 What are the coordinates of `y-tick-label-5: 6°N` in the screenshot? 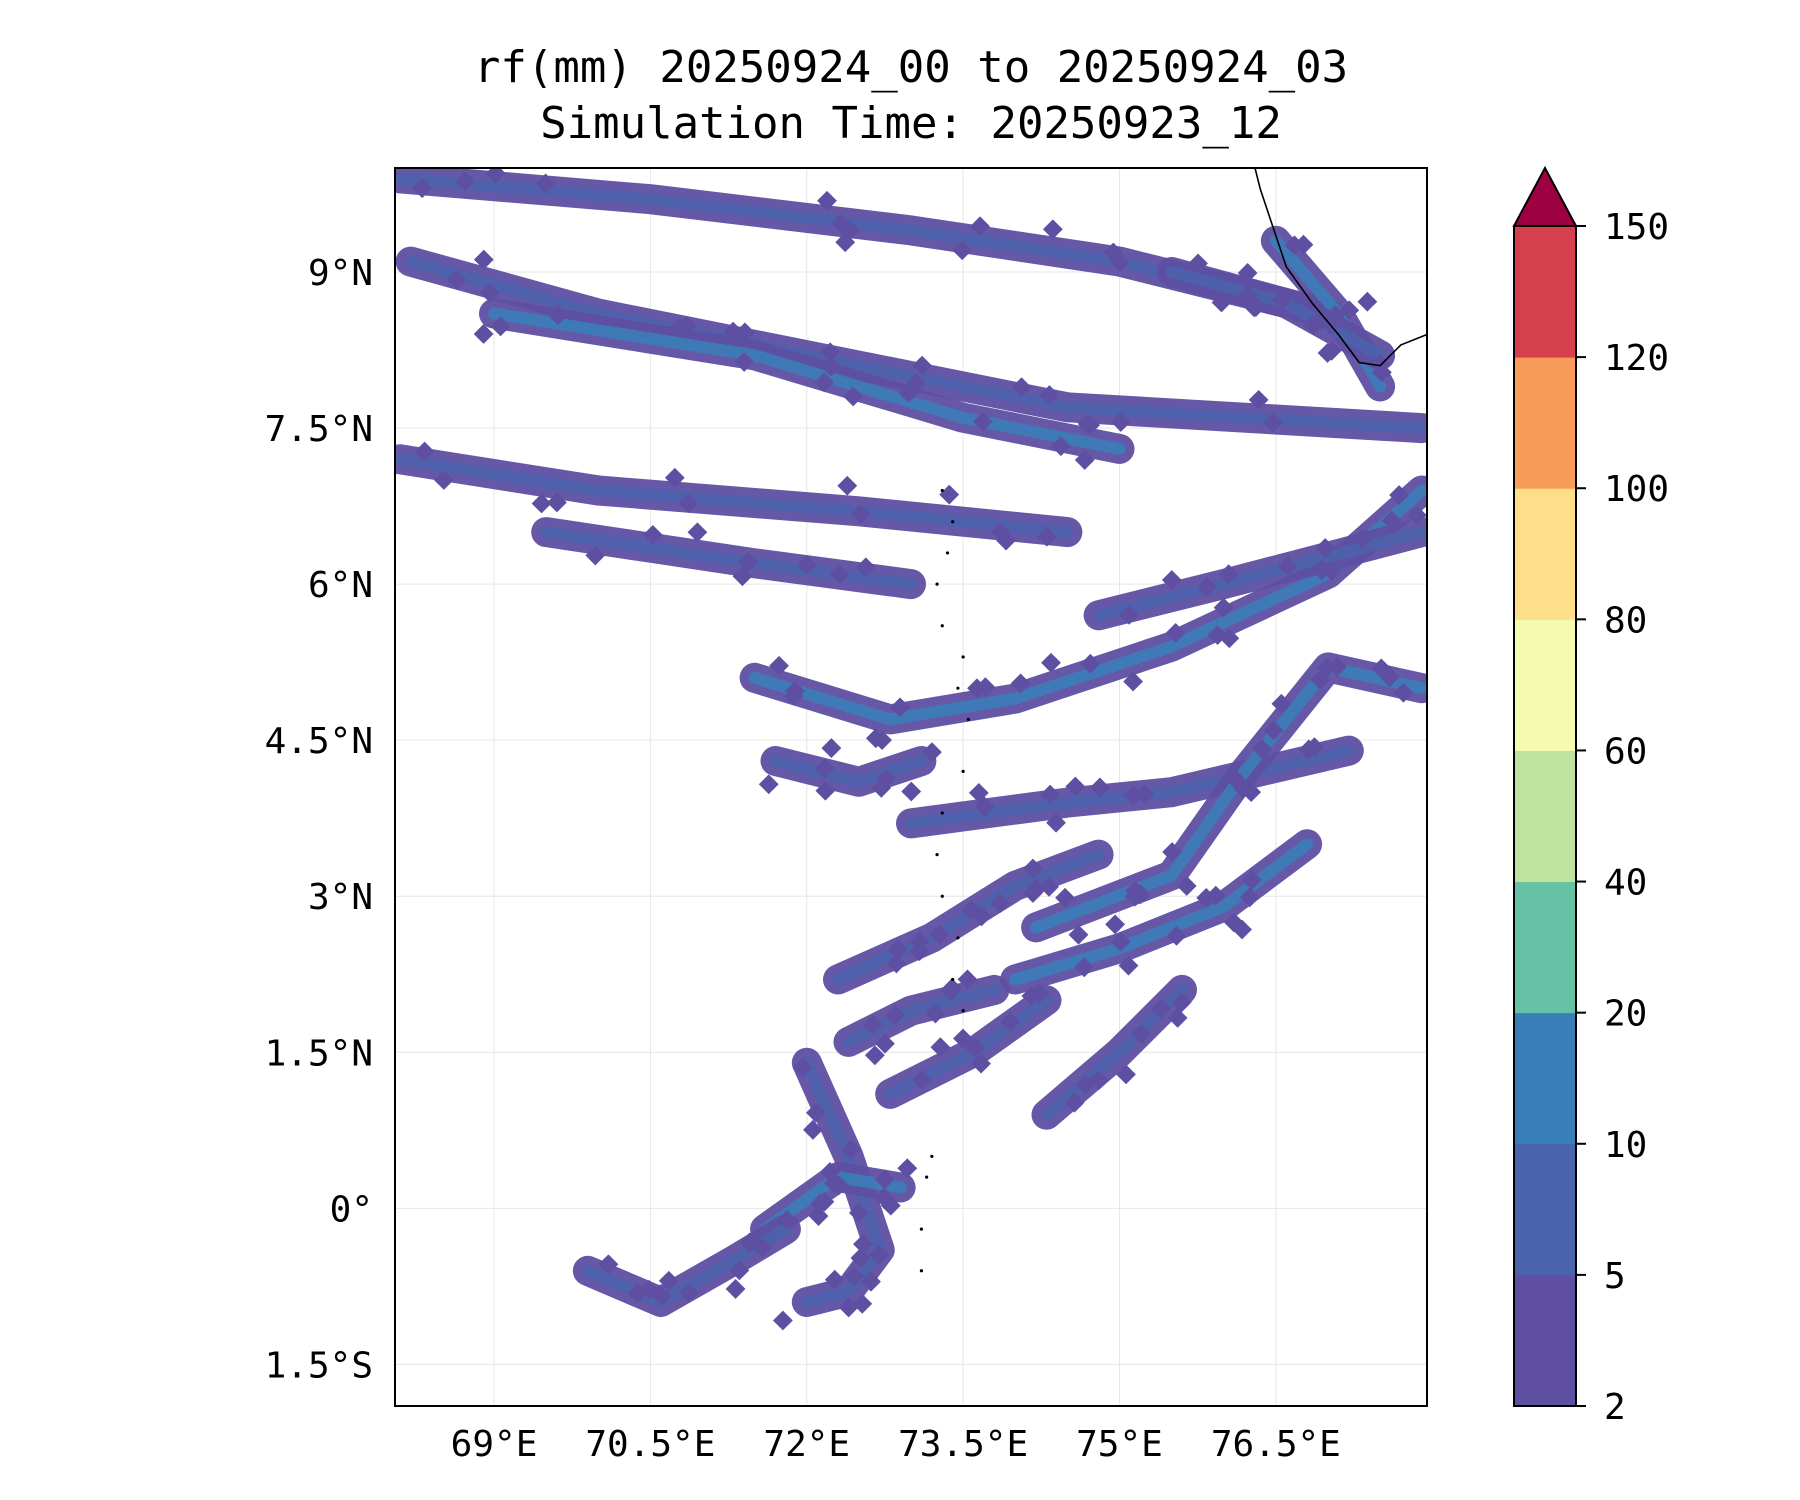 It's located at (340, 585).